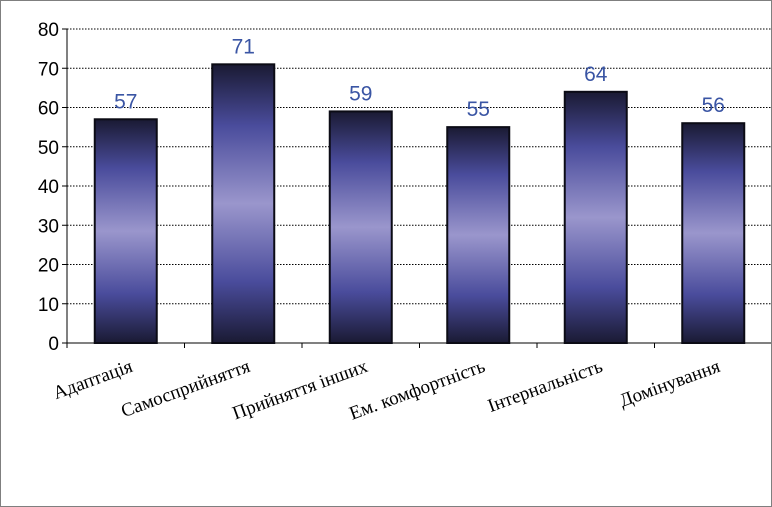 Image resolution: width=772 pixels, height=507 pixels. I want to click on y-tick-label: 40, so click(48, 187).